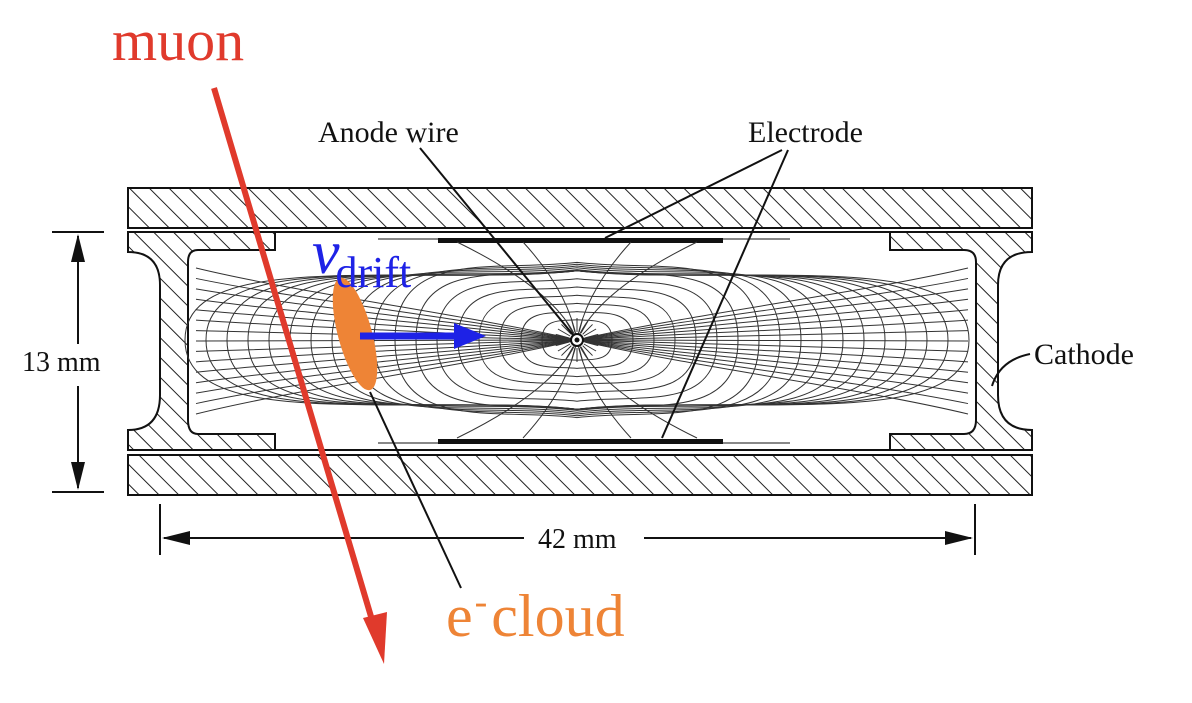 This screenshot has height=703, width=1192. Describe the element at coordinates (961, 341) in the screenshot. I see `right-cathode` at that location.